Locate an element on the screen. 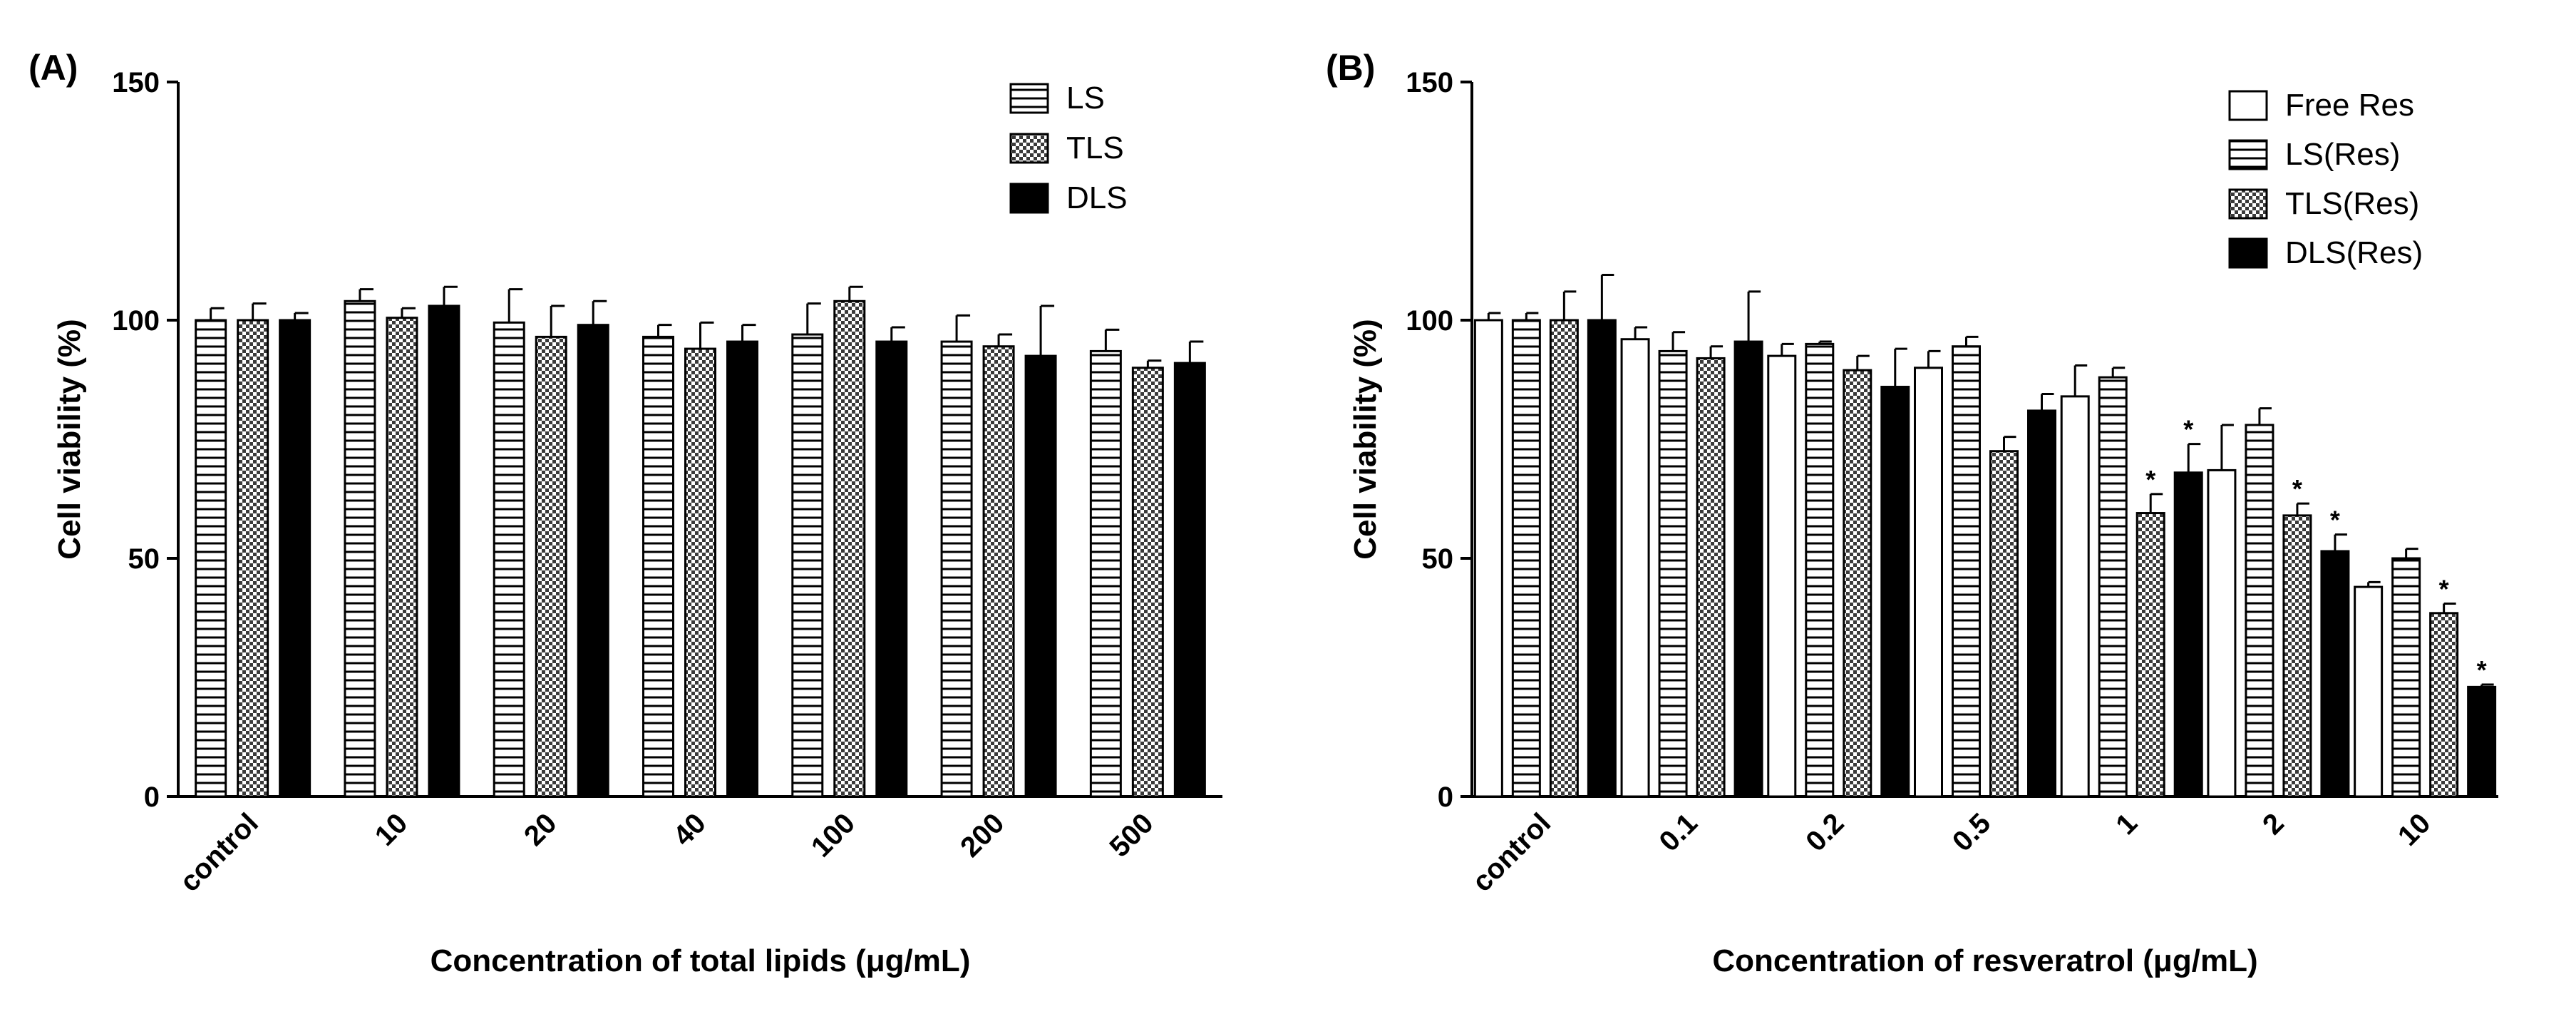  panel-b-bar-ls-res--2 is located at coordinates (1820, 570).